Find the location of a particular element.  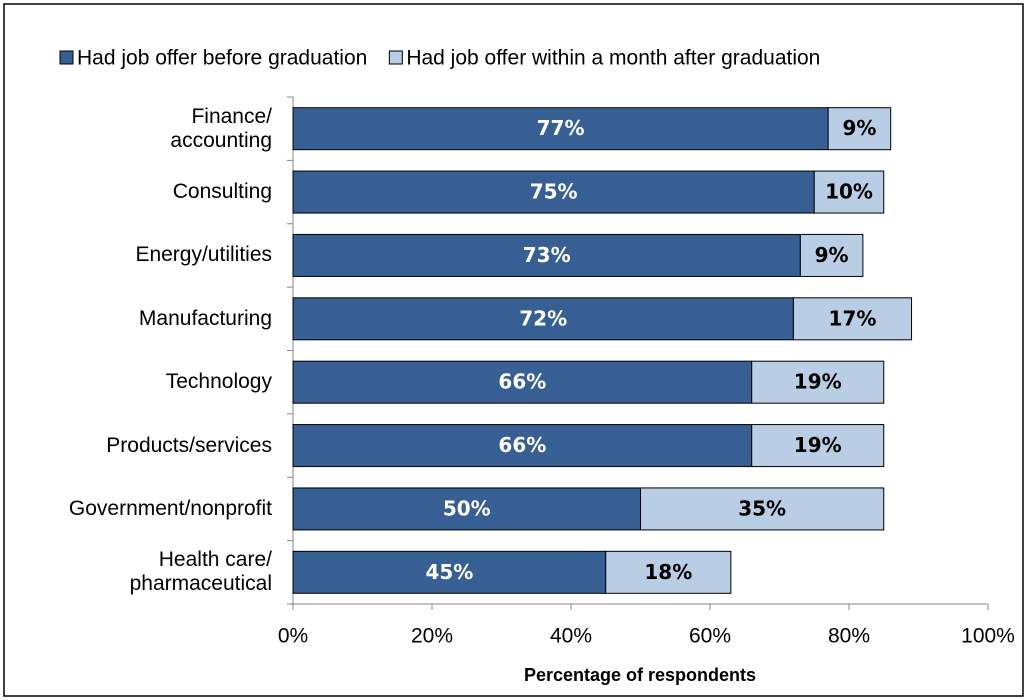

x-tick-label: 80% is located at coordinates (849, 636).